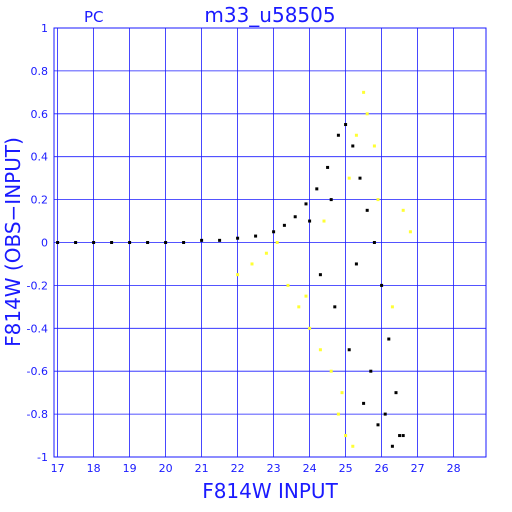 This screenshot has width=512, height=512. Describe the element at coordinates (238, 468) in the screenshot. I see `x-tick-label: 22` at that location.